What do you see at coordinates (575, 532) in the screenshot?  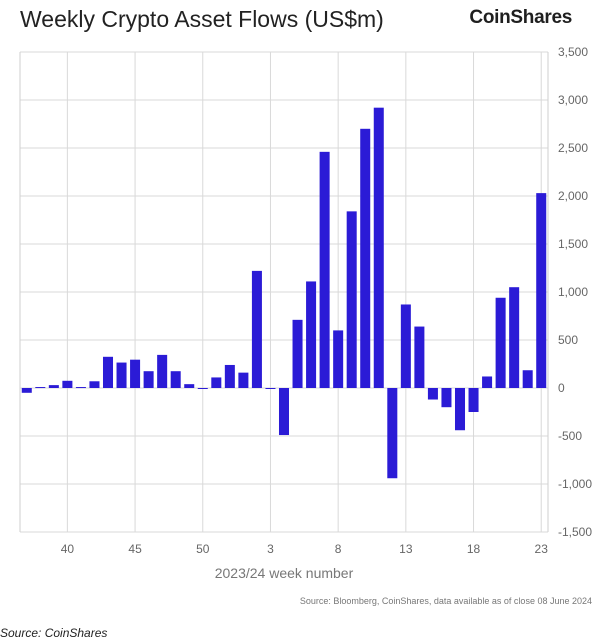 I see `y-tick-label: -1,500` at bounding box center [575, 532].